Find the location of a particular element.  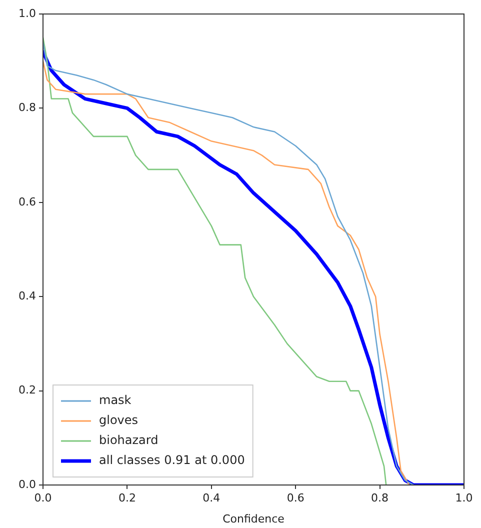

x-tick-label: 1.0 is located at coordinates (464, 497).